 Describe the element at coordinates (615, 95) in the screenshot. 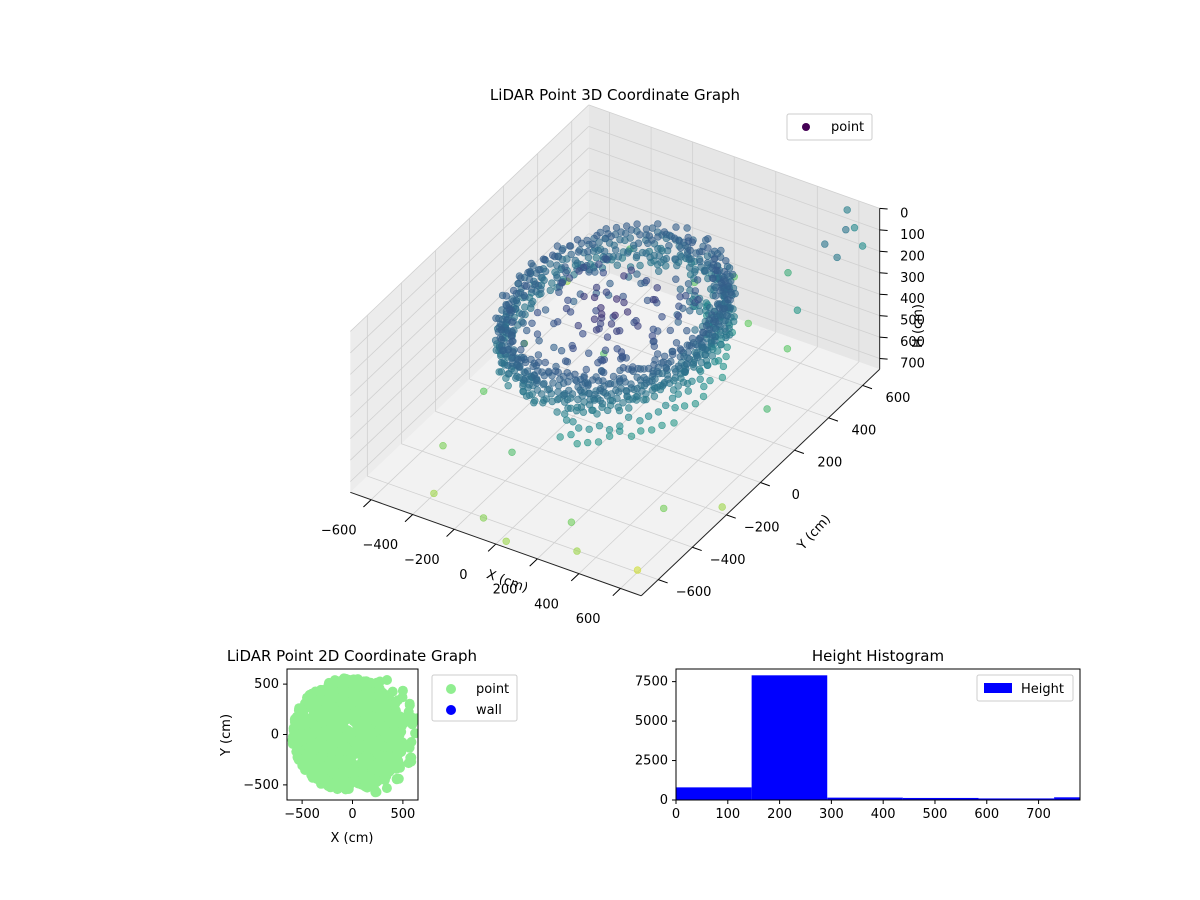

I see `chart-3d-title: LiDAR Point 3D Coordinate Graph` at that location.